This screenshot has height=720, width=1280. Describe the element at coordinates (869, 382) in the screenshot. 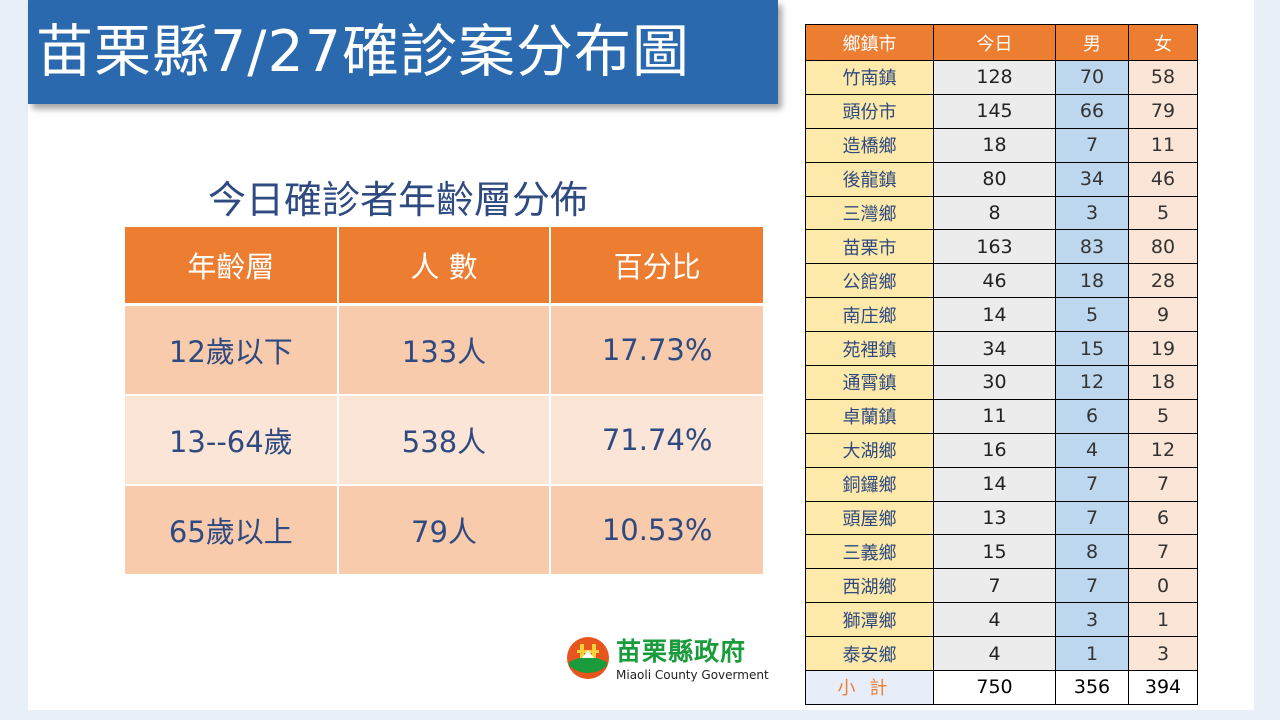

I see `district-town-cell: 通霄鎮` at that location.